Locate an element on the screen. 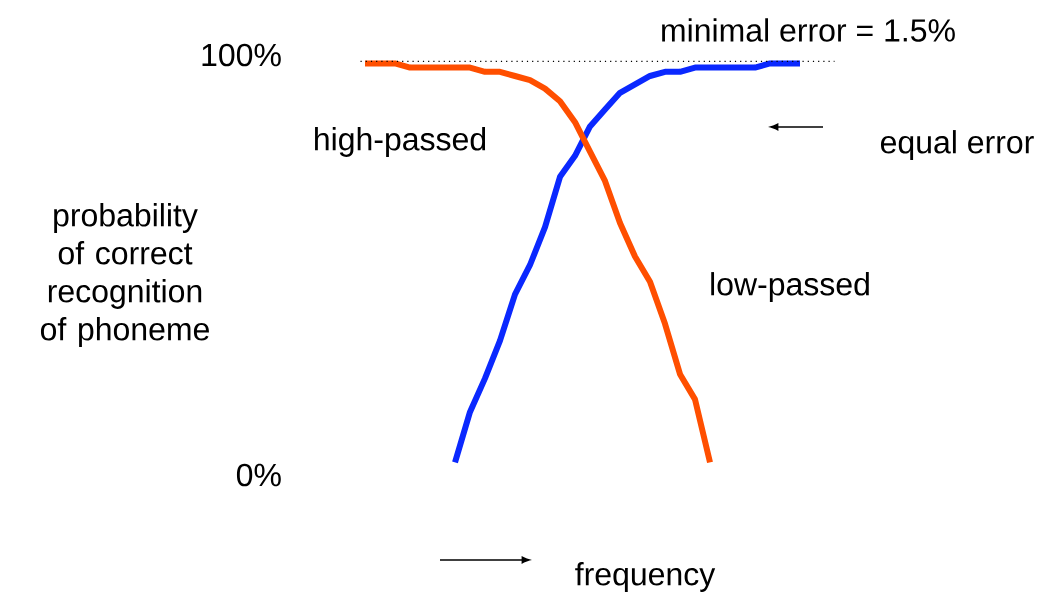 Image resolution: width=1049 pixels, height=597 pixels. y-tick-label: 100% is located at coordinates (241, 55).